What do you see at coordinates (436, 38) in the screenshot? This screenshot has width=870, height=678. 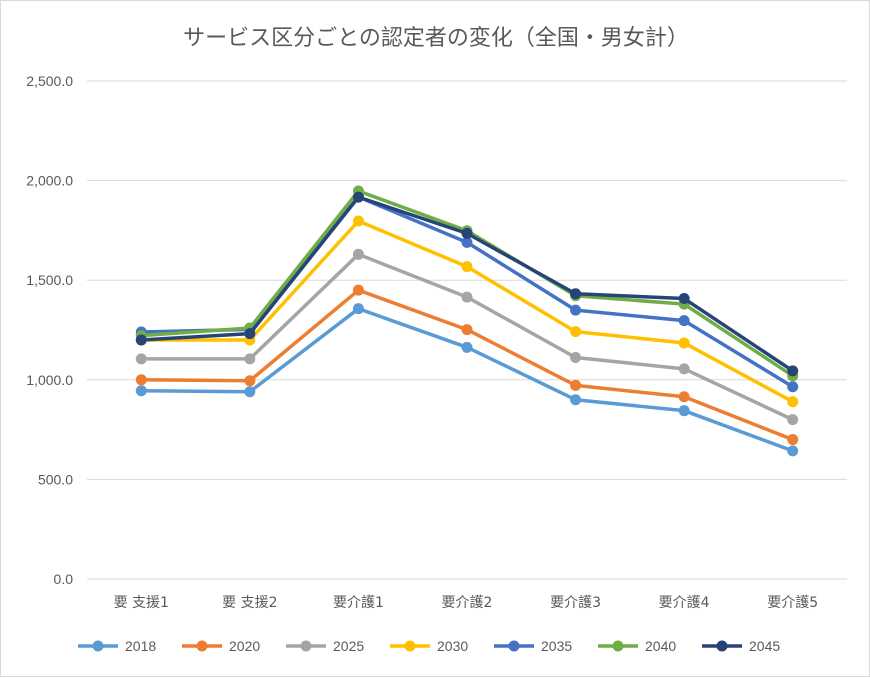 I see `chart-title: サービス区分ごとの認定者の変化（全国・男女計）` at bounding box center [436, 38].